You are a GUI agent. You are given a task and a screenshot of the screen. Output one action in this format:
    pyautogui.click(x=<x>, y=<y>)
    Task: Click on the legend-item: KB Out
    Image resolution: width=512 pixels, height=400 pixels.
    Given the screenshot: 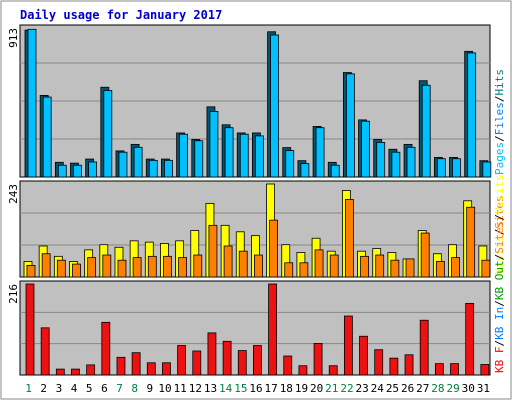 What is the action you would take?
    pyautogui.click(x=499, y=280)
    